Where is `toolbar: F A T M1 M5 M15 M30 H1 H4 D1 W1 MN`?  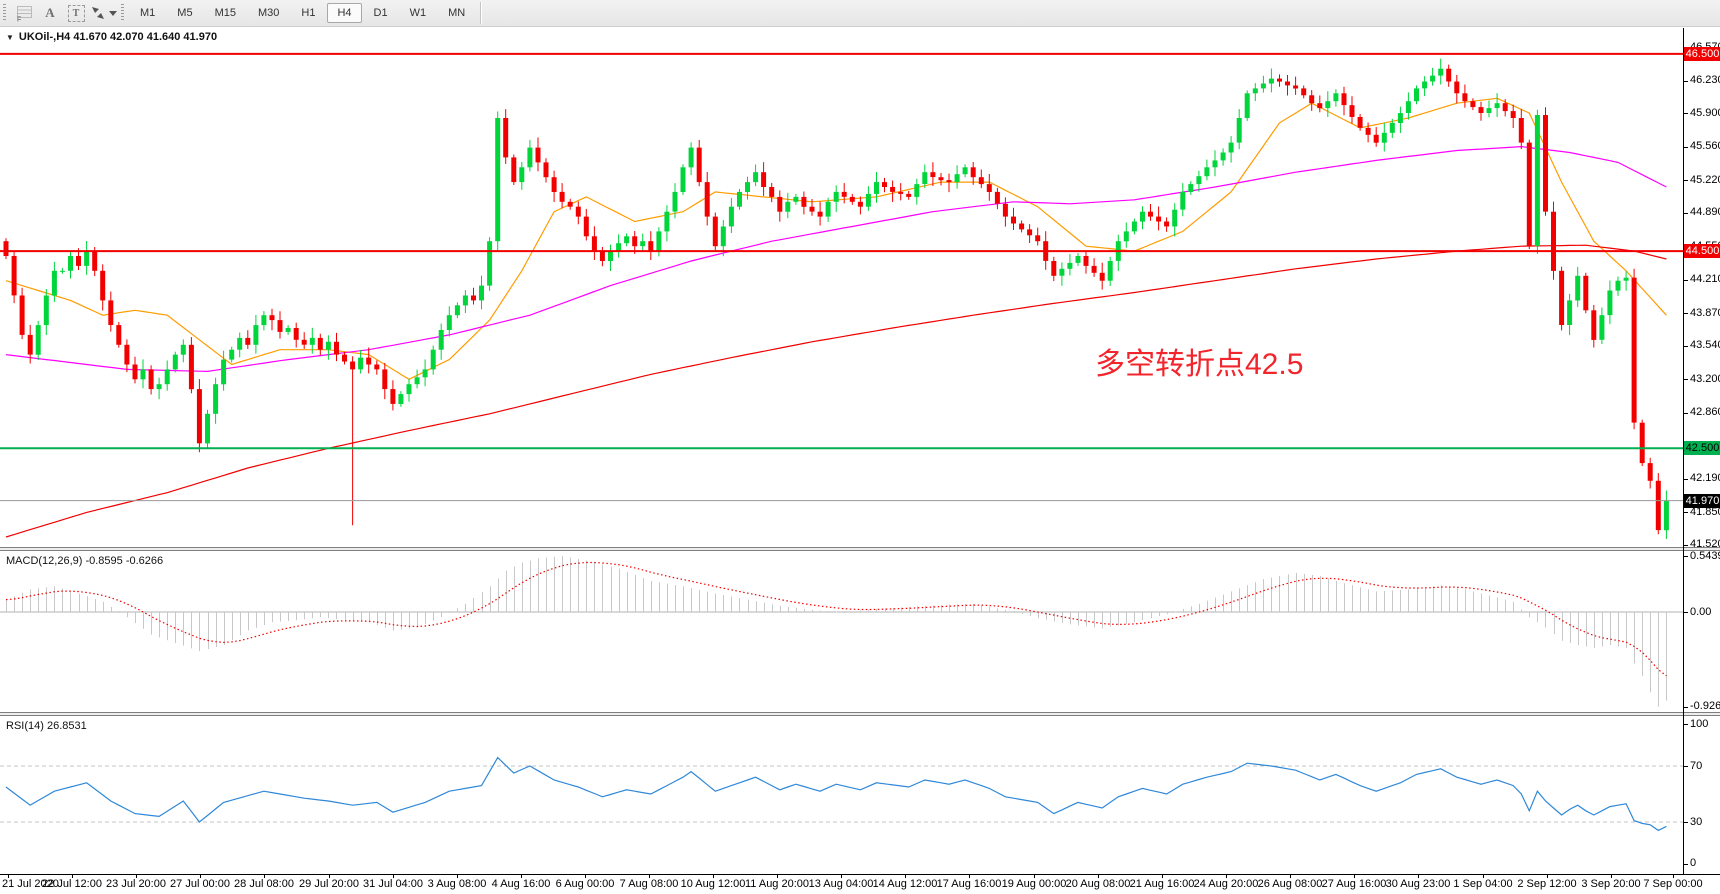 toolbar: F A T M1 M5 M15 M30 H1 H4 D1 W1 MN is located at coordinates (860, 13).